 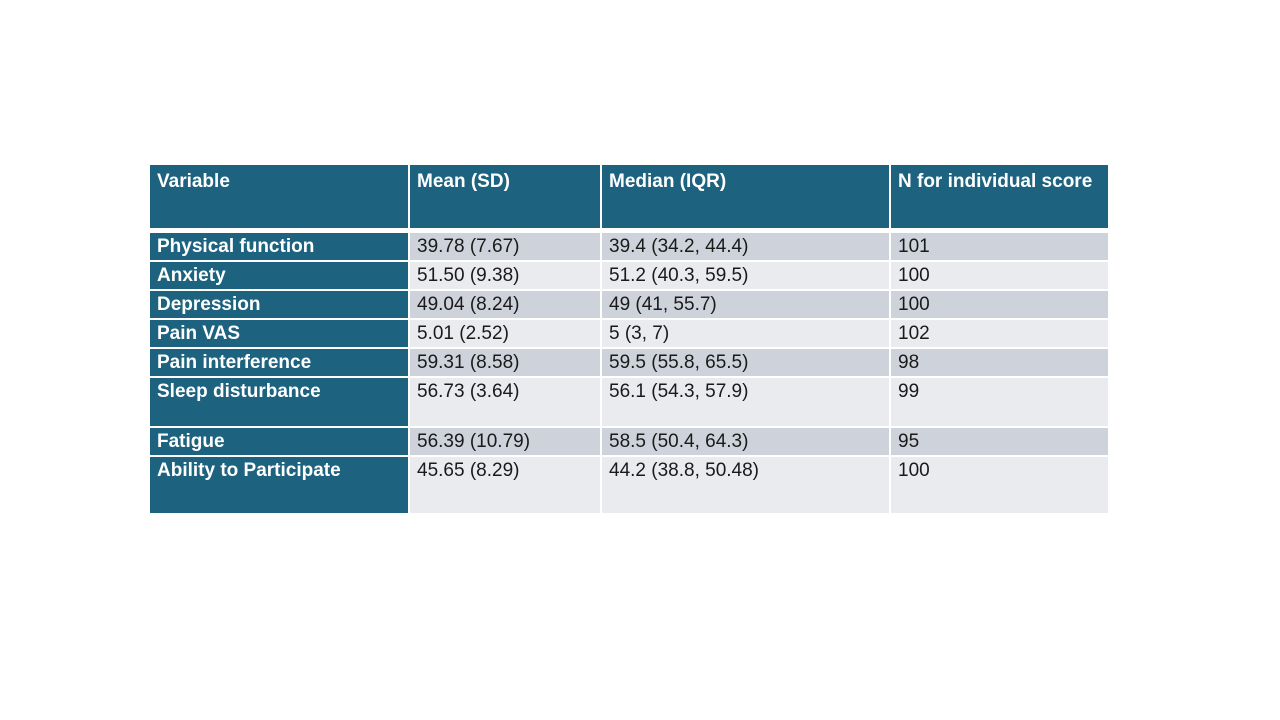 I want to click on table-cell: 39.78 (7.67), so click(x=506, y=247).